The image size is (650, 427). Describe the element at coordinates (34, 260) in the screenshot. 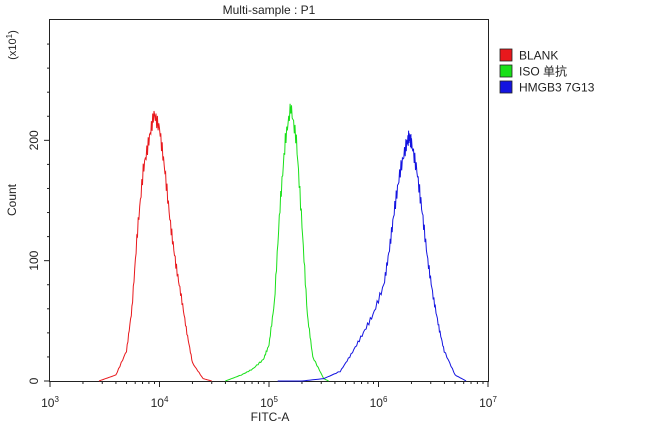

I see `y-tick-label: 100` at that location.